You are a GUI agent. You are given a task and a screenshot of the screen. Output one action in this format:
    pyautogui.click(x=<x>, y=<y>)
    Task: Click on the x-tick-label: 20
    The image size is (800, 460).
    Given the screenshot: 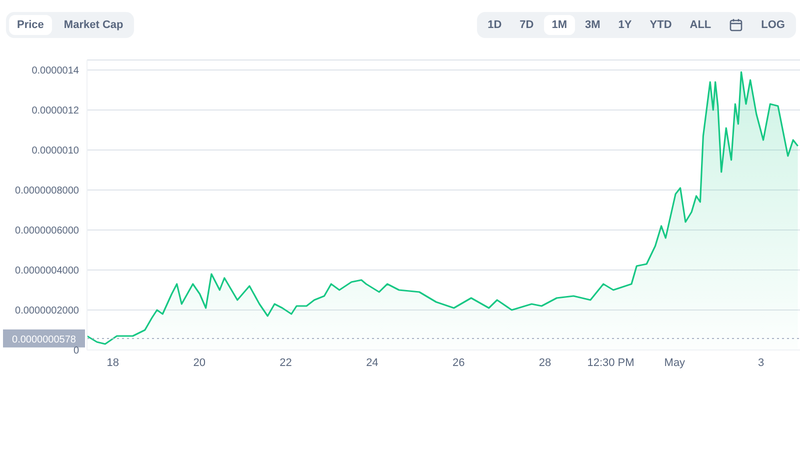 What is the action you would take?
    pyautogui.click(x=199, y=362)
    